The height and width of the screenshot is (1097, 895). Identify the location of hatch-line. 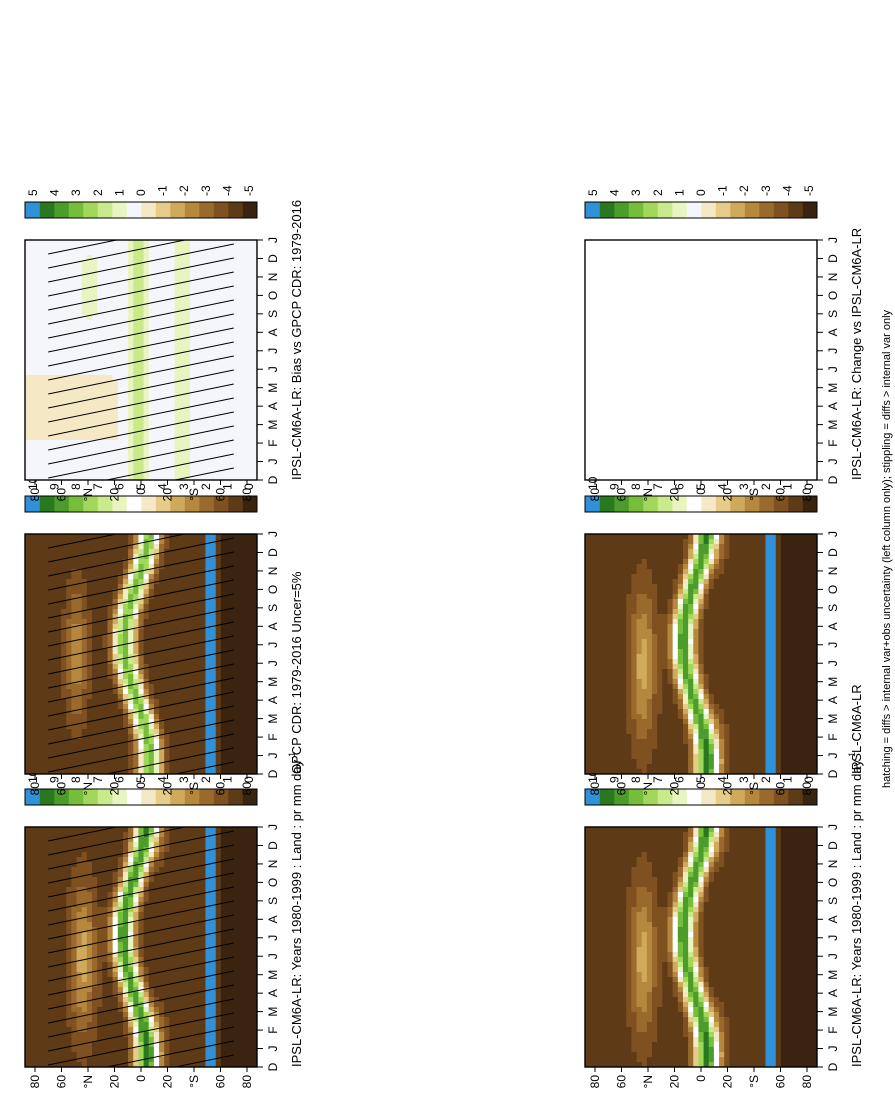
(141, 878).